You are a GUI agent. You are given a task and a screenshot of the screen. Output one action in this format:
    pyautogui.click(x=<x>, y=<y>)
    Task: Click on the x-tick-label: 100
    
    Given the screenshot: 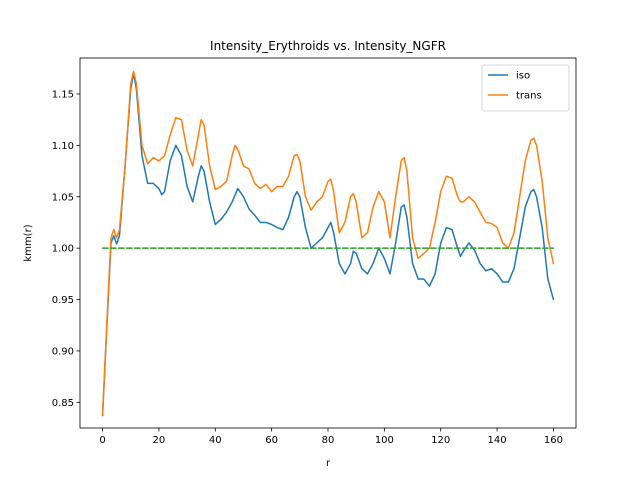 What is the action you would take?
    pyautogui.click(x=384, y=440)
    